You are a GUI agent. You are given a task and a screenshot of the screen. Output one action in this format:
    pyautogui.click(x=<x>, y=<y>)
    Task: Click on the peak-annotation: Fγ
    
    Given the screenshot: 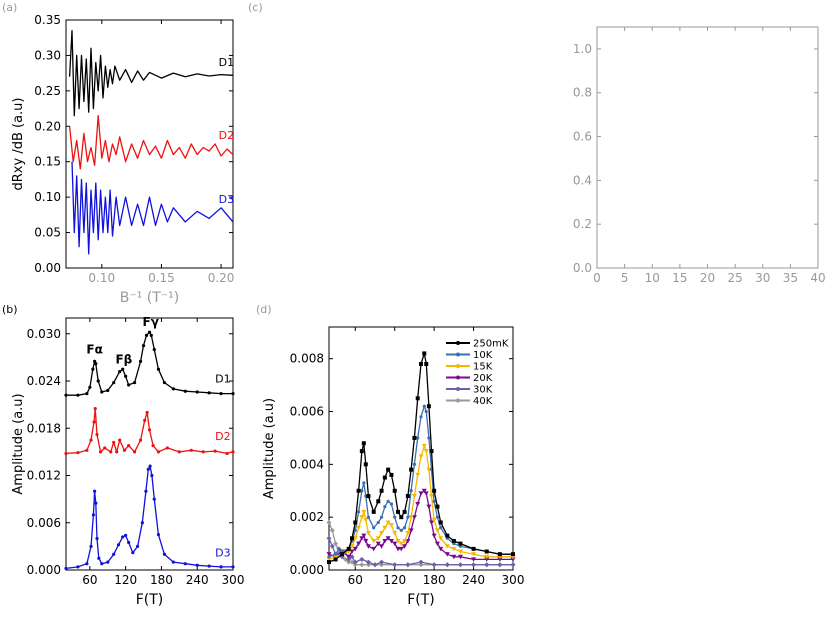 What is the action you would take?
    pyautogui.click(x=151, y=322)
    